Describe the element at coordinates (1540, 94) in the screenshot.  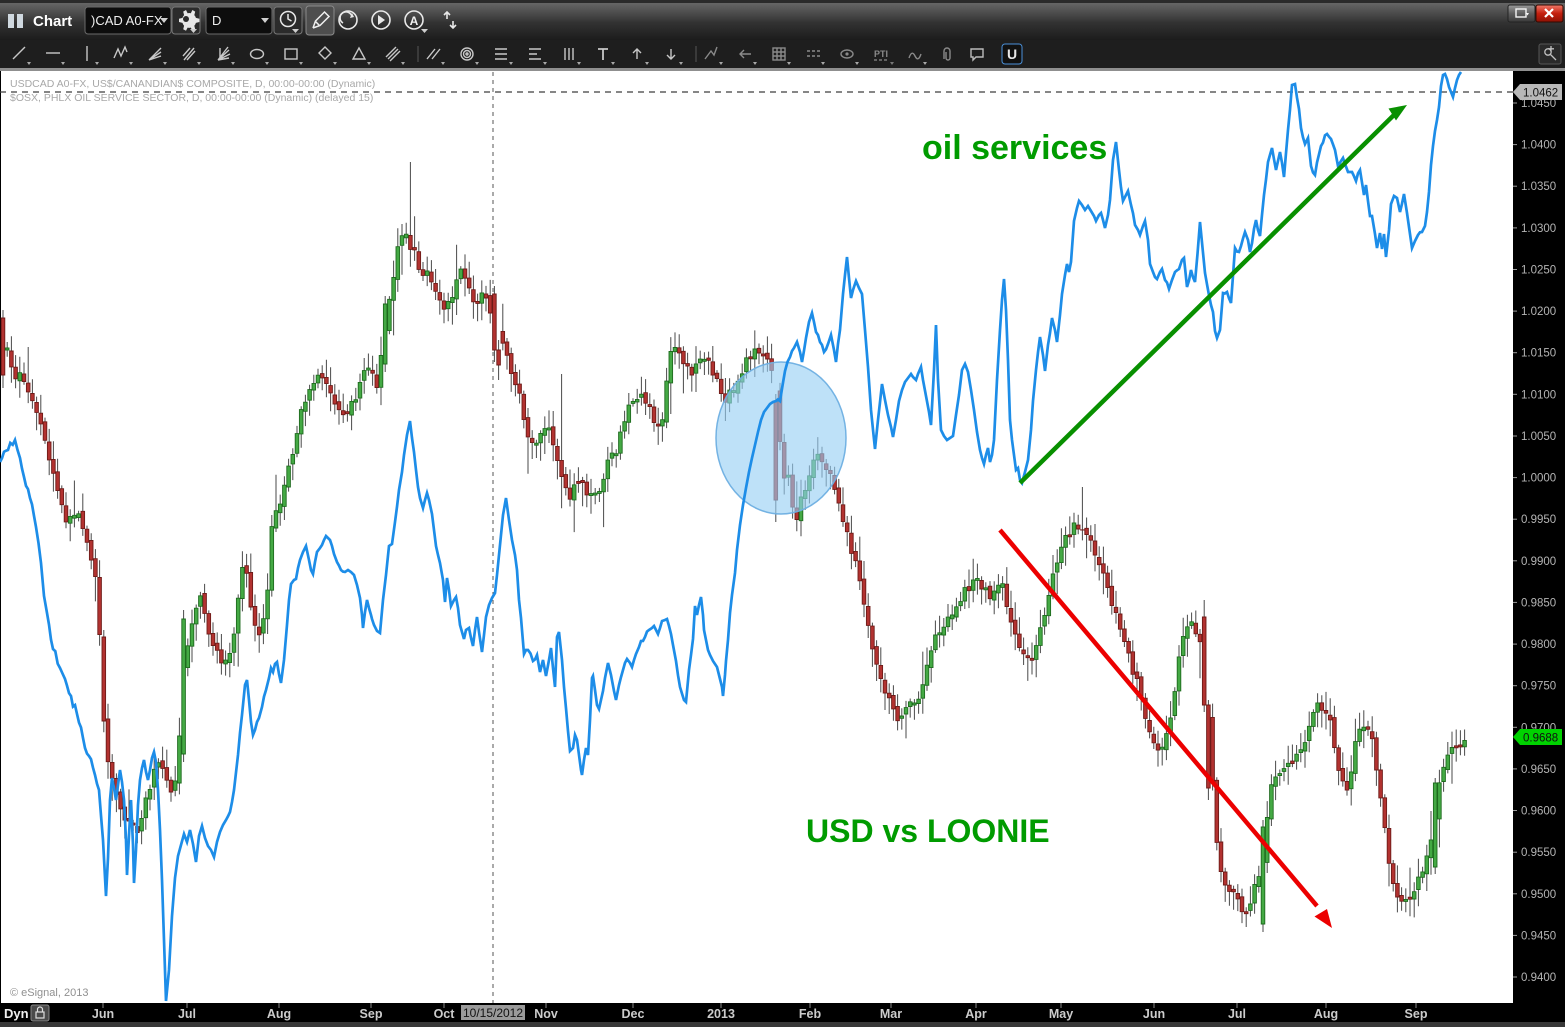
I see `svg-text: 1.0462` at that location.